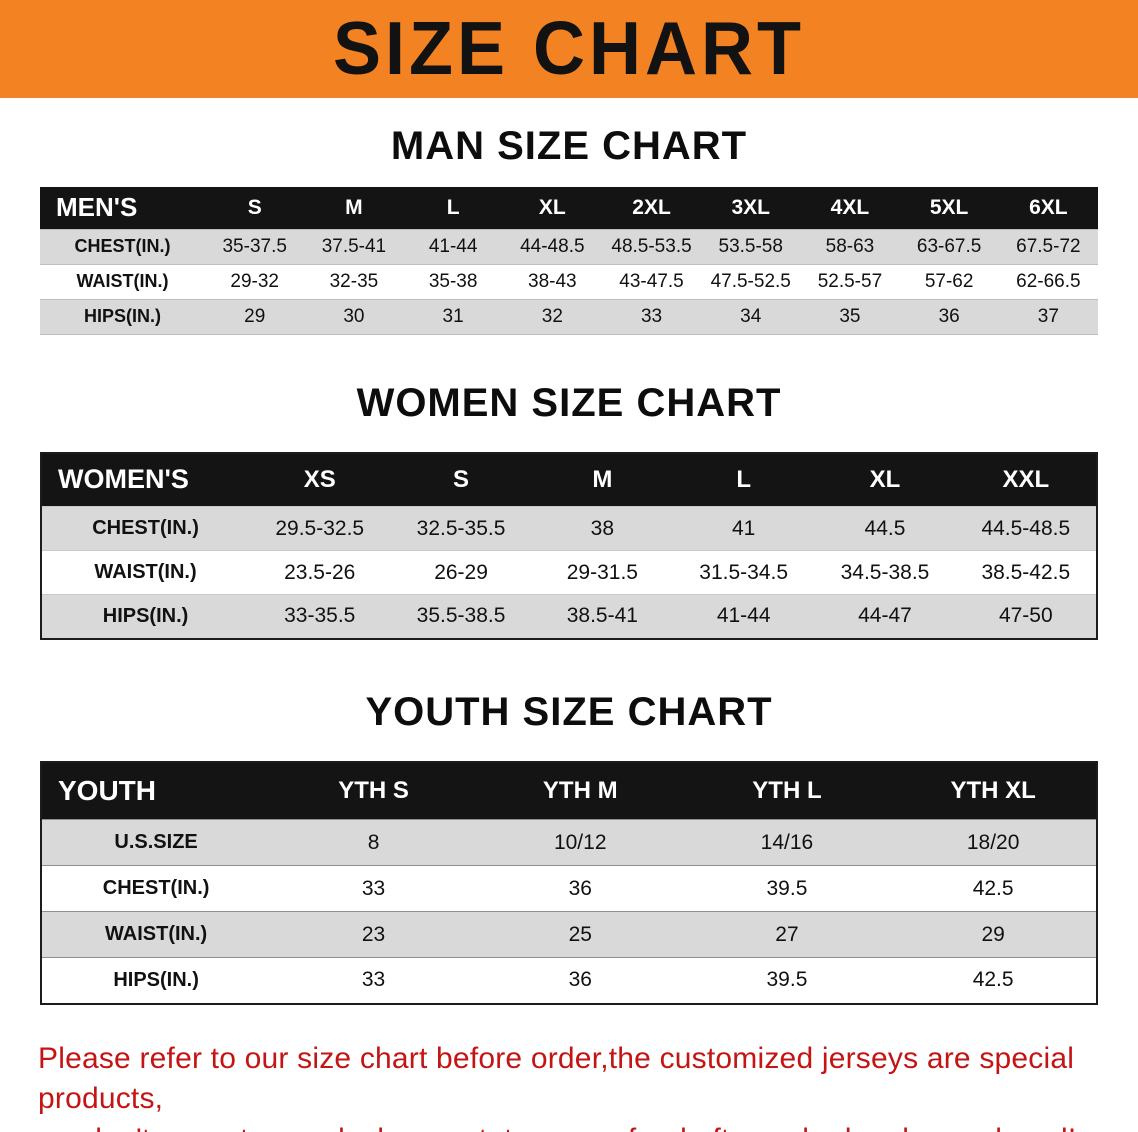 This screenshot has width=1138, height=1132. Describe the element at coordinates (743, 528) in the screenshot. I see `value-cell: 41` at that location.